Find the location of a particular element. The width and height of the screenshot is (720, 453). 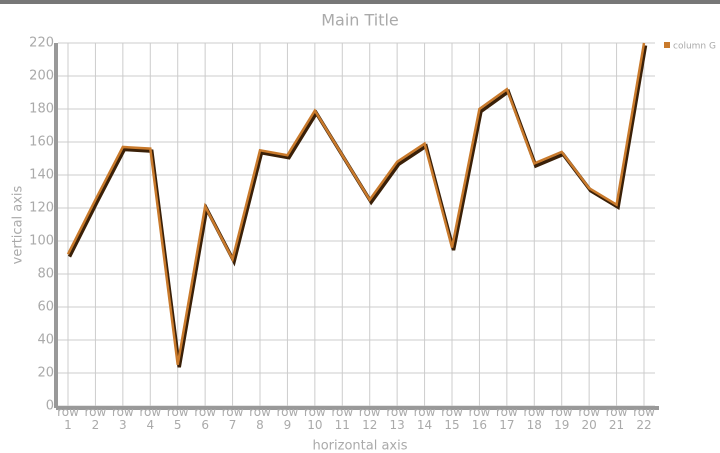

y-tick-label: 180 is located at coordinates (41, 109).